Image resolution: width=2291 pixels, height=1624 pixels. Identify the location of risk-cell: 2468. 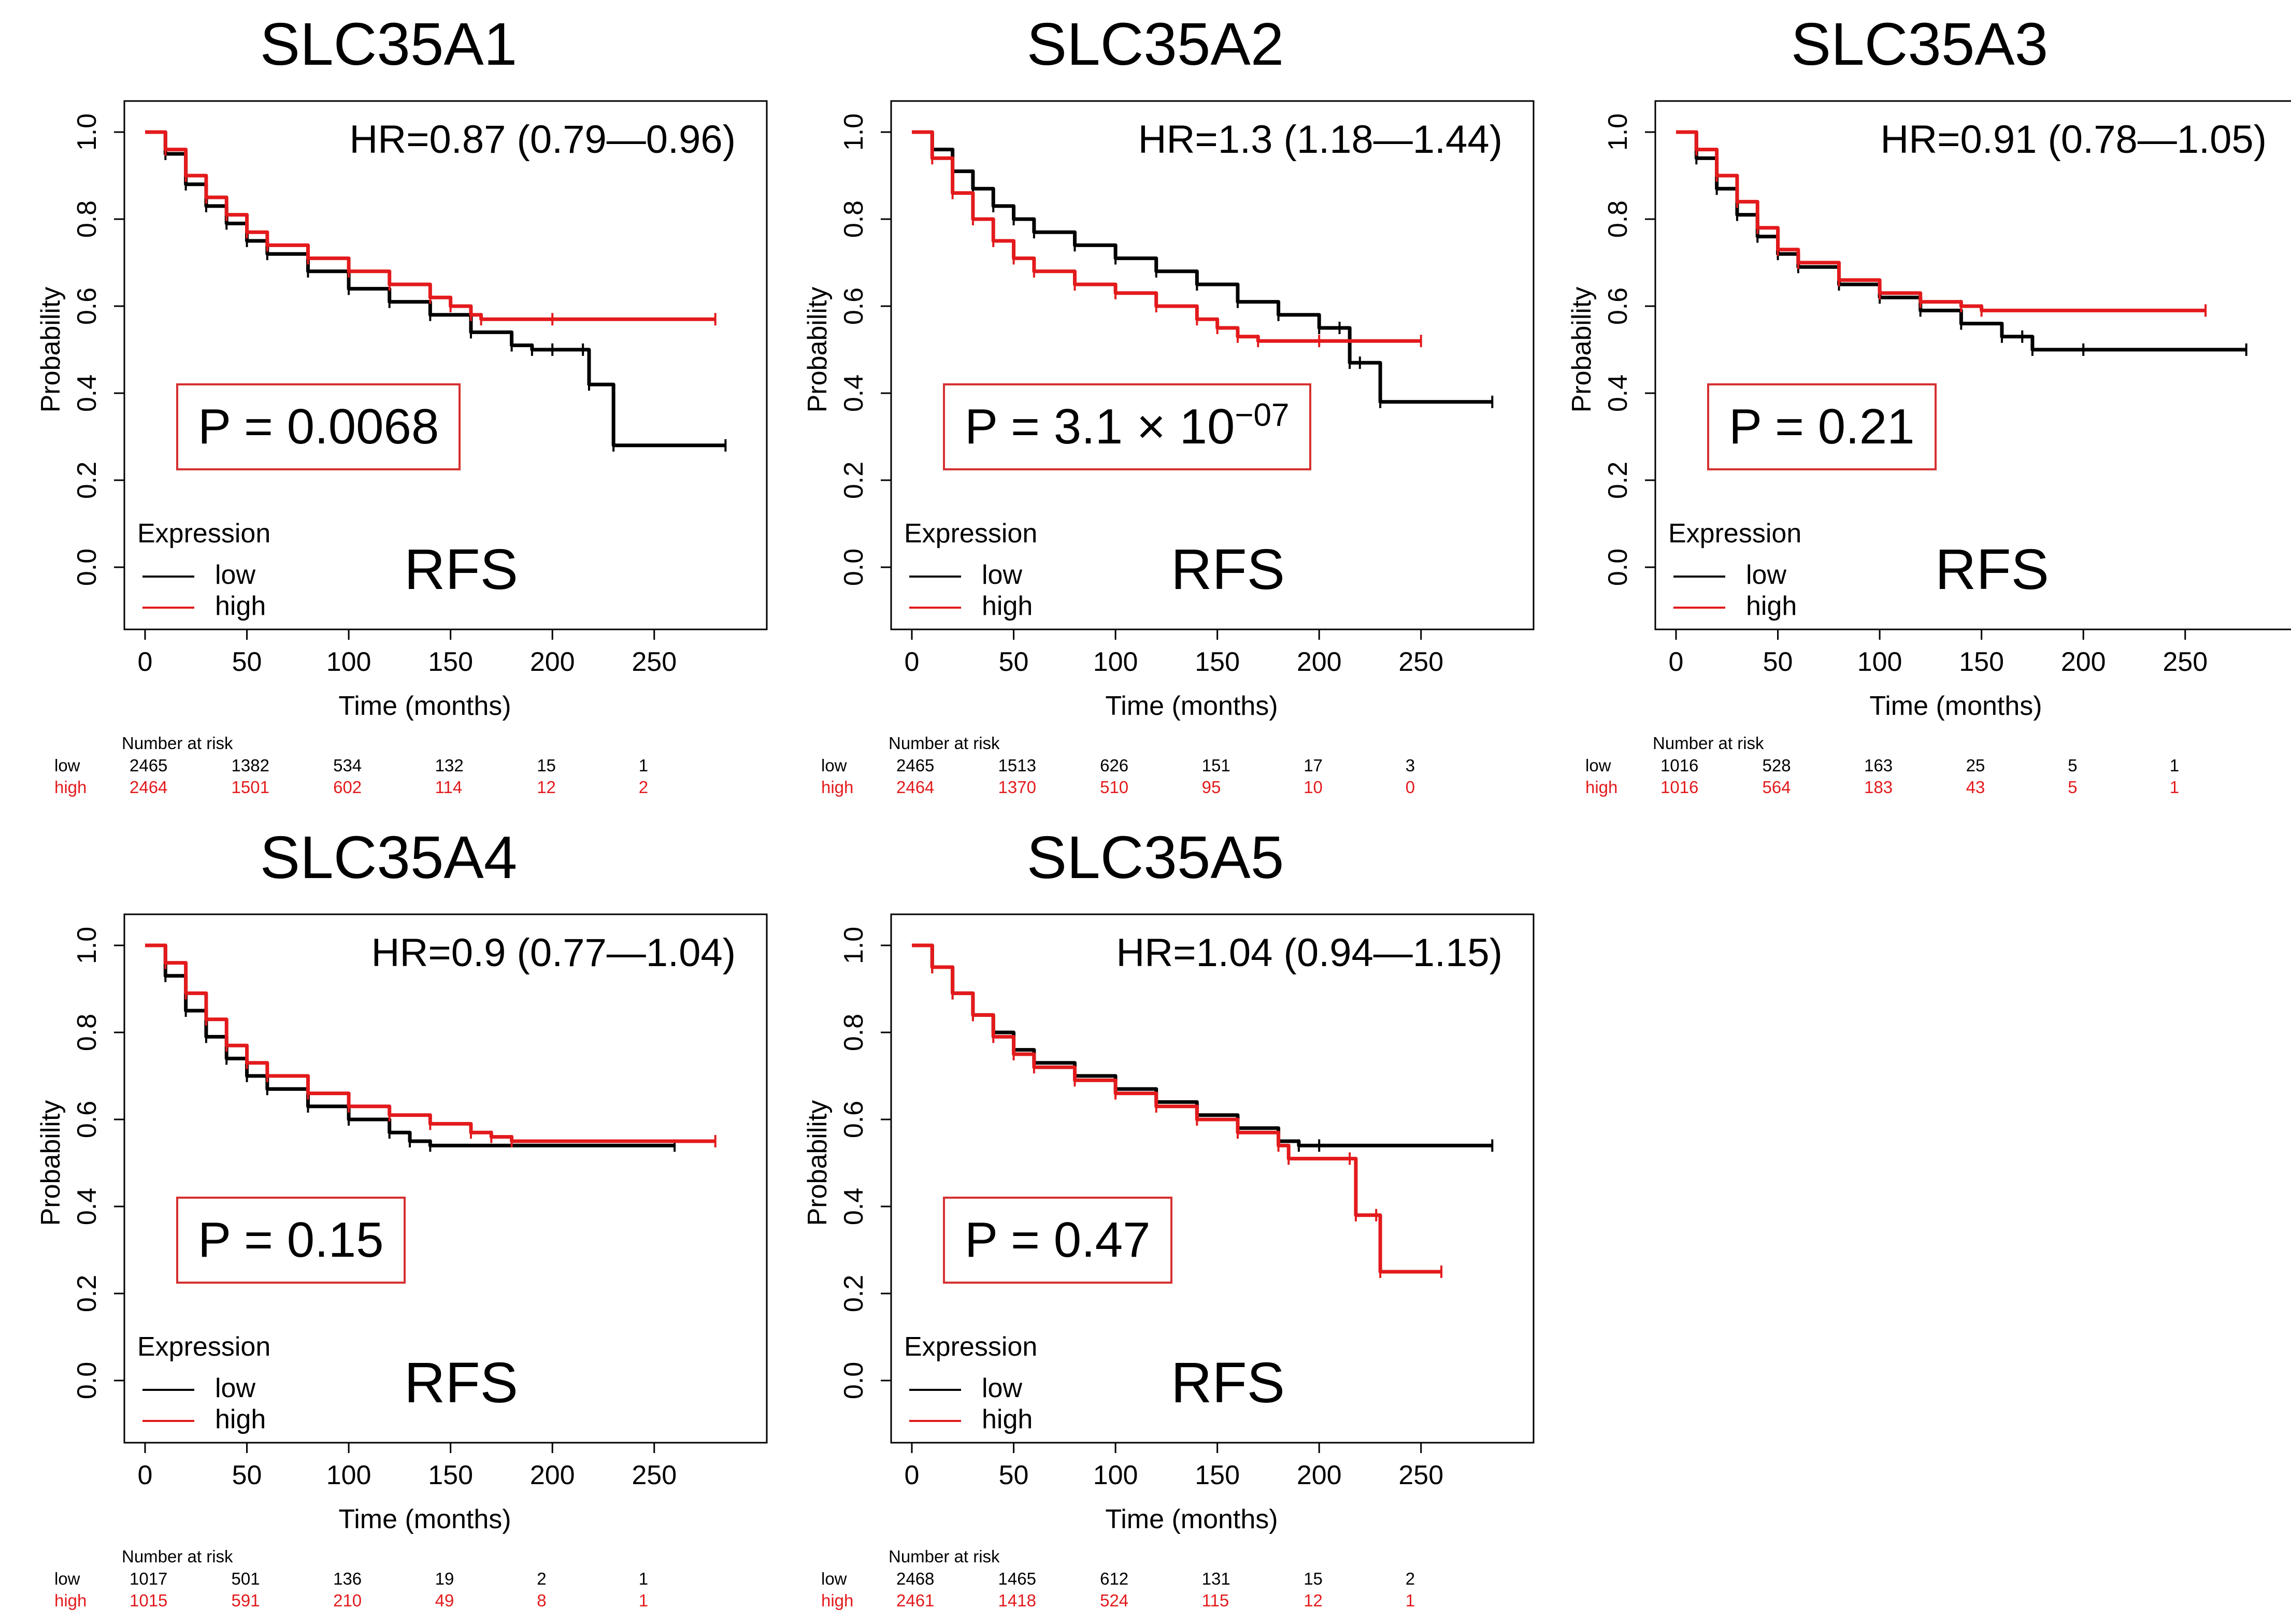
(915, 1579).